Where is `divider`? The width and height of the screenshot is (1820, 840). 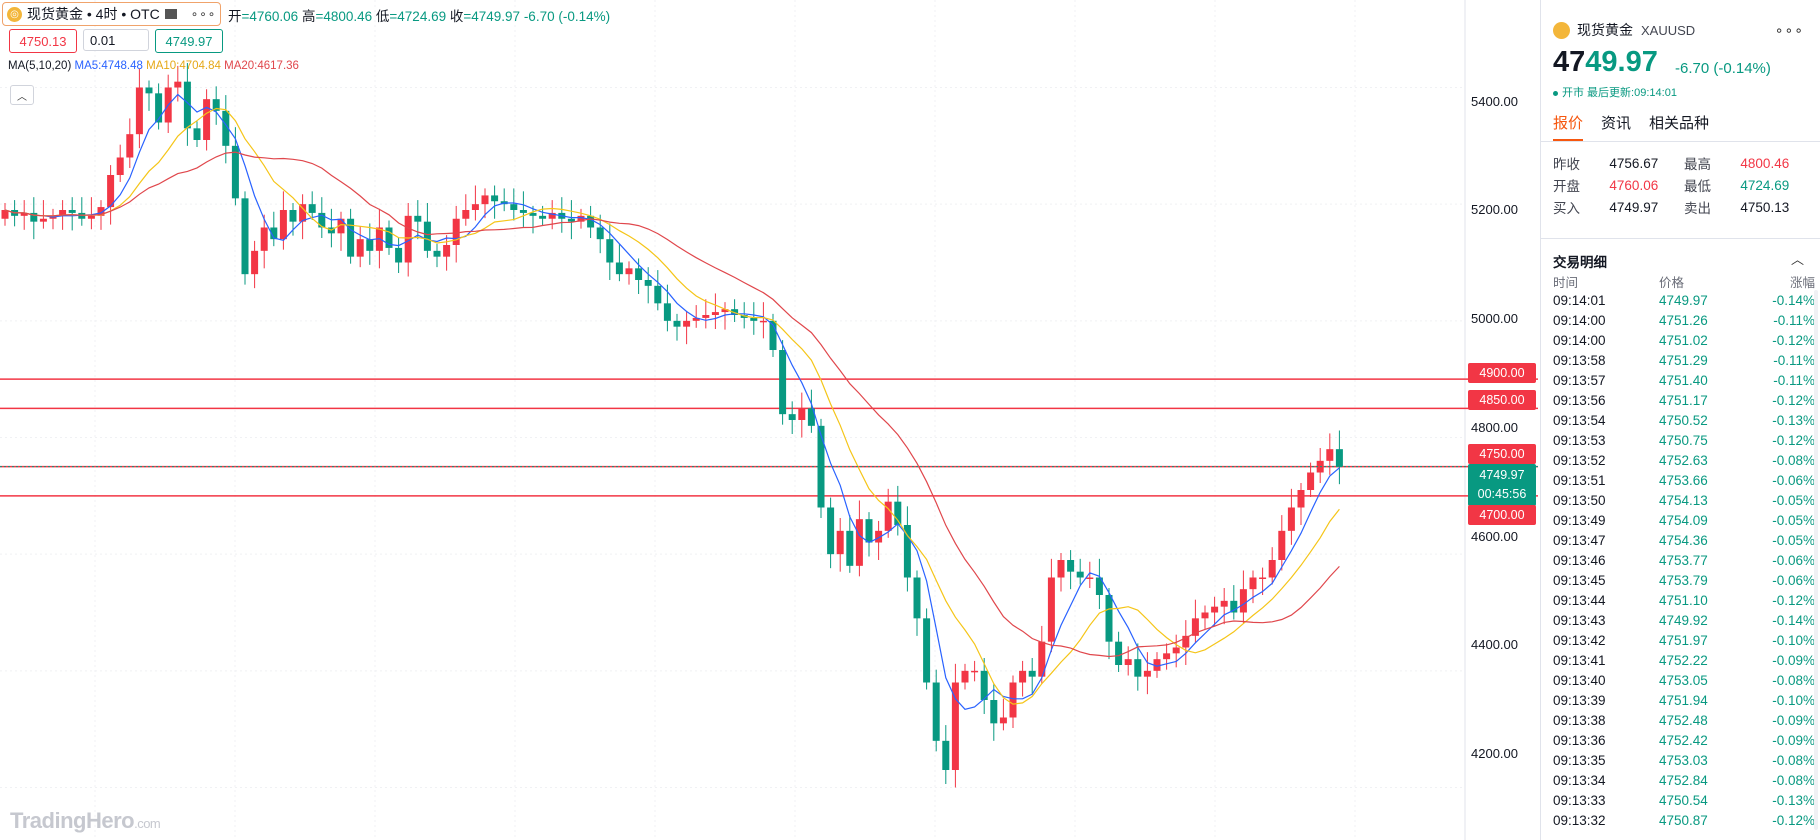 divider is located at coordinates (1680, 141).